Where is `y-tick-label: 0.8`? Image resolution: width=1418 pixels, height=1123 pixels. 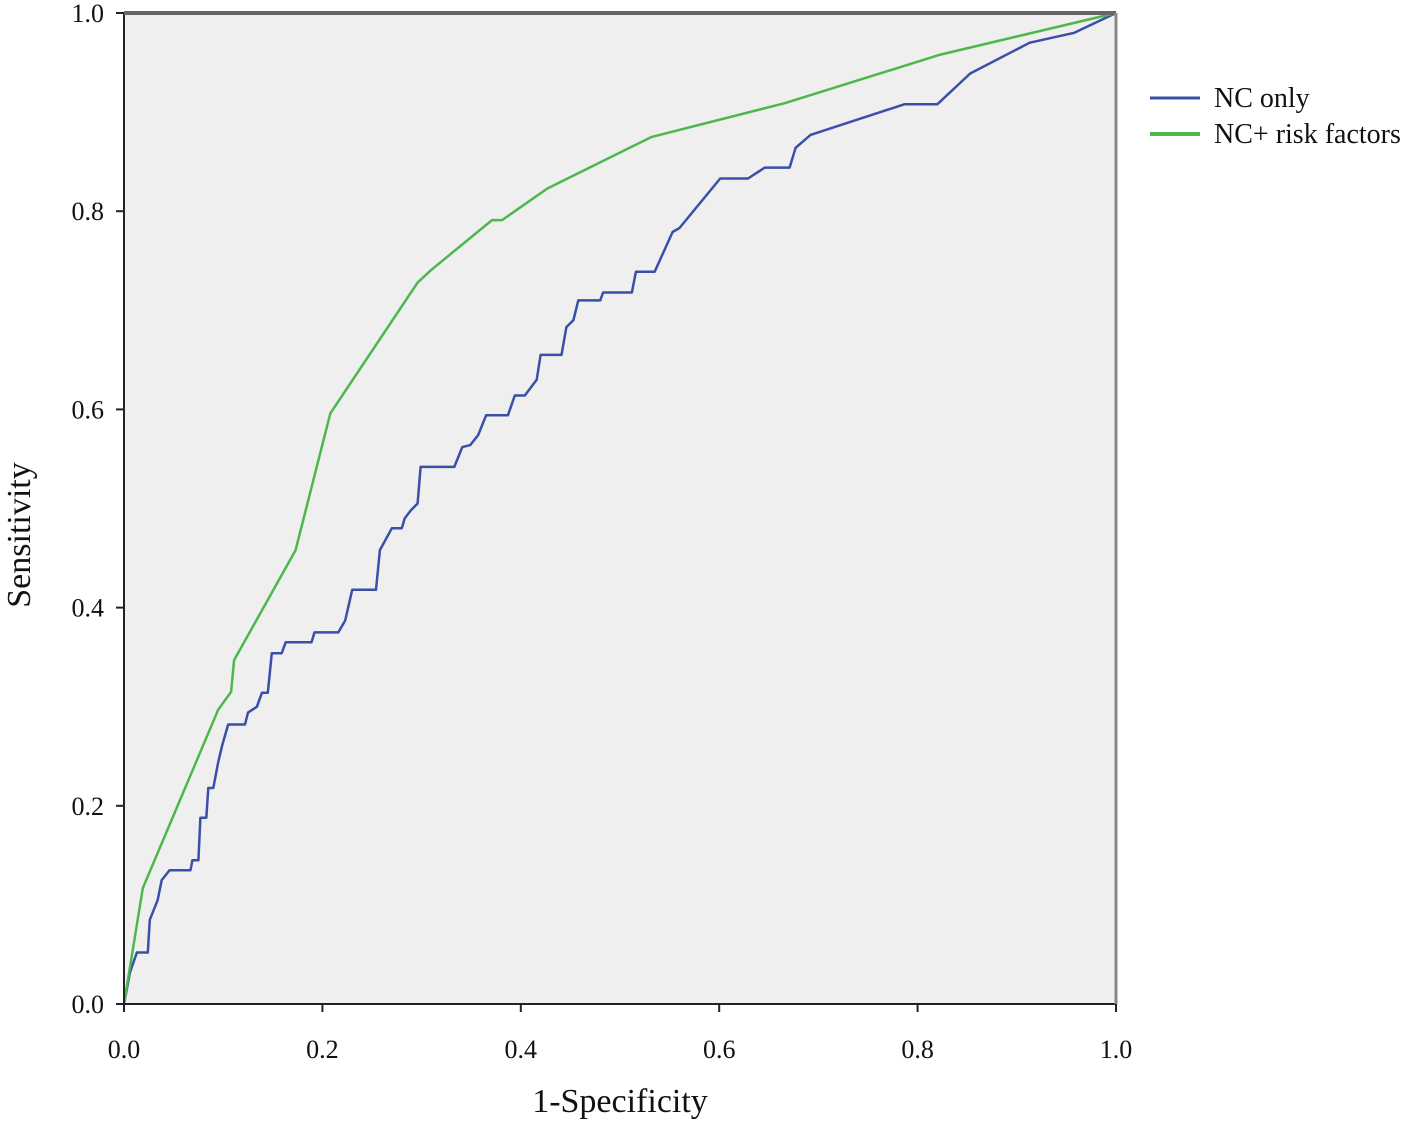 y-tick-label: 0.8 is located at coordinates (88, 211).